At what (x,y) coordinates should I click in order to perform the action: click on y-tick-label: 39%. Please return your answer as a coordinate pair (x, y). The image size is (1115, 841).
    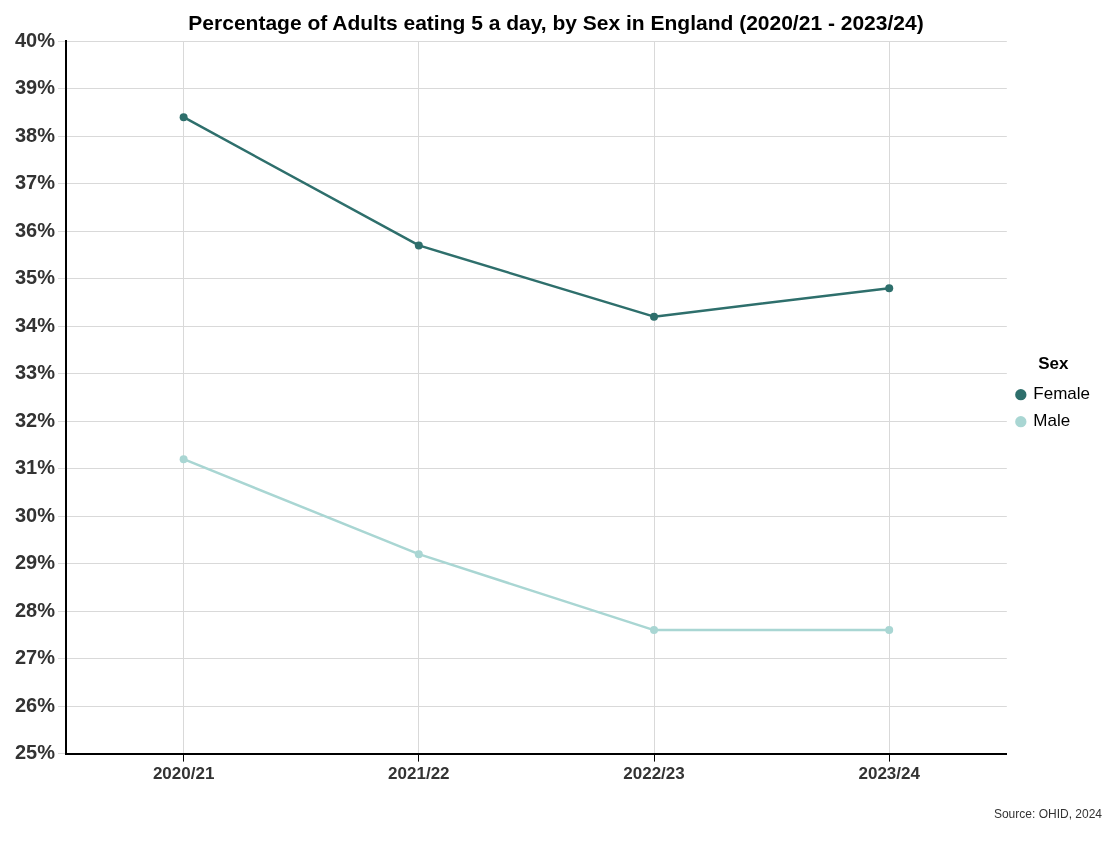
    Looking at the image, I should click on (35, 87).